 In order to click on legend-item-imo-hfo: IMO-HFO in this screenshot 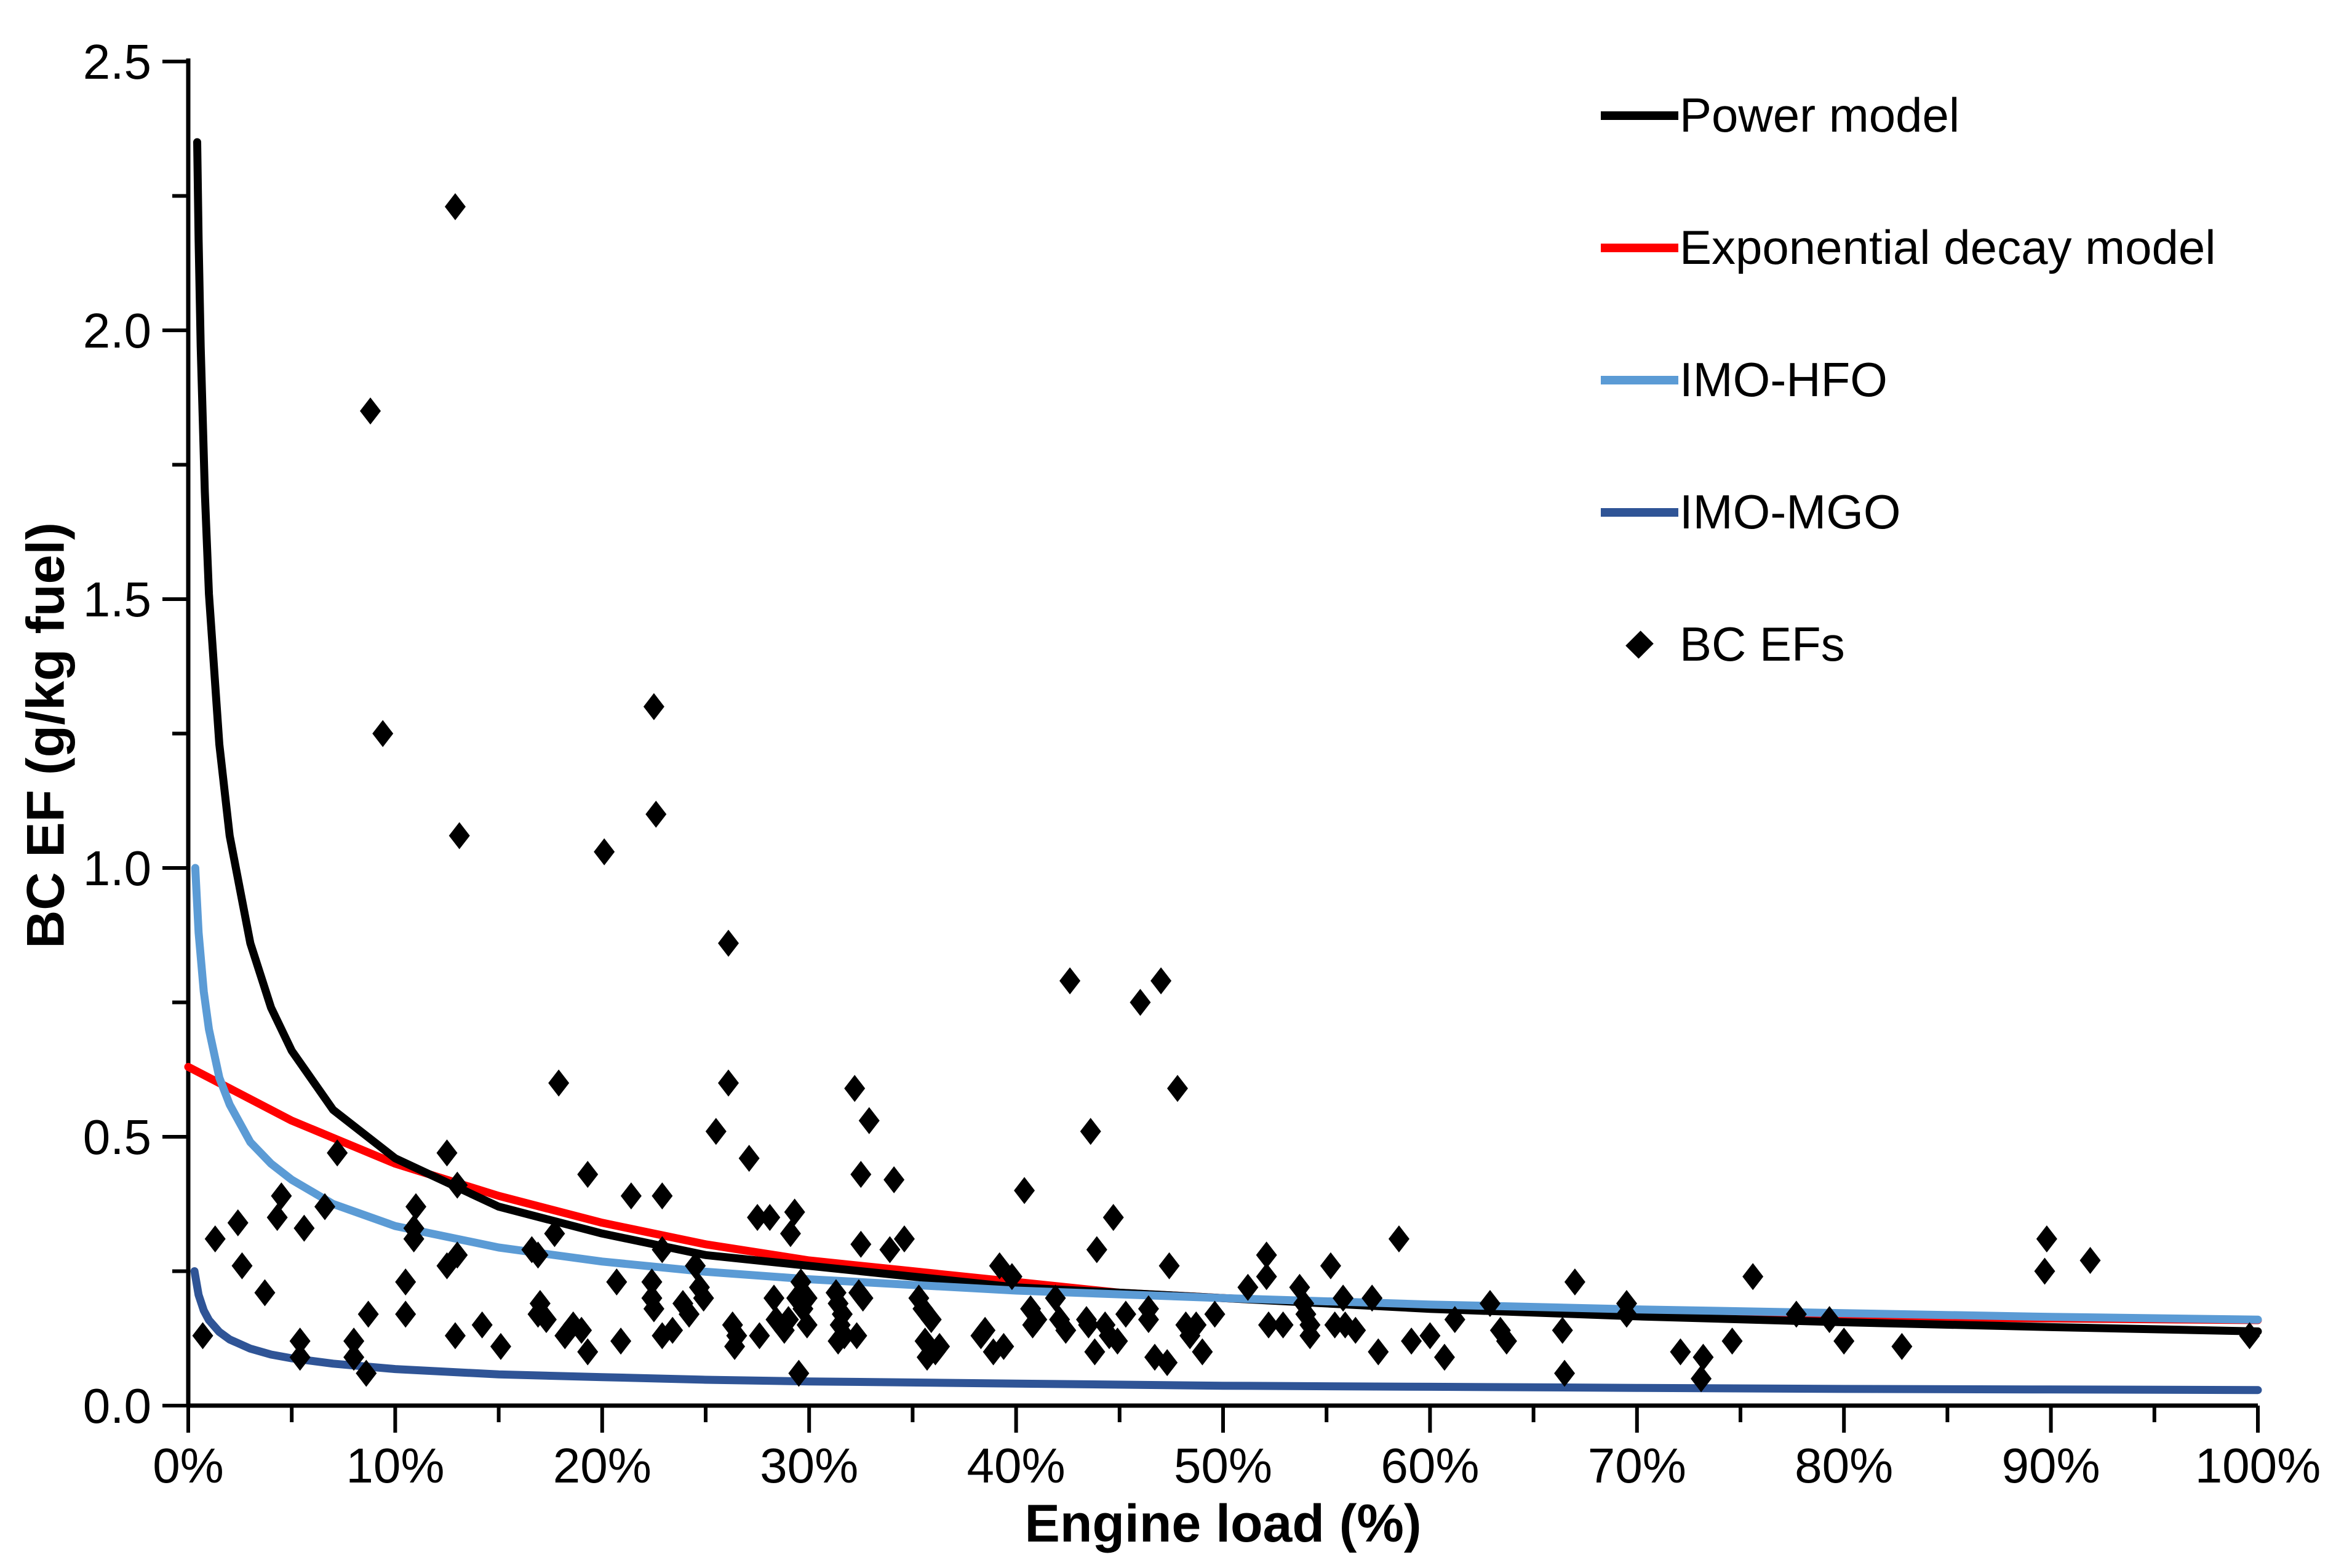, I will do `click(1908, 380)`.